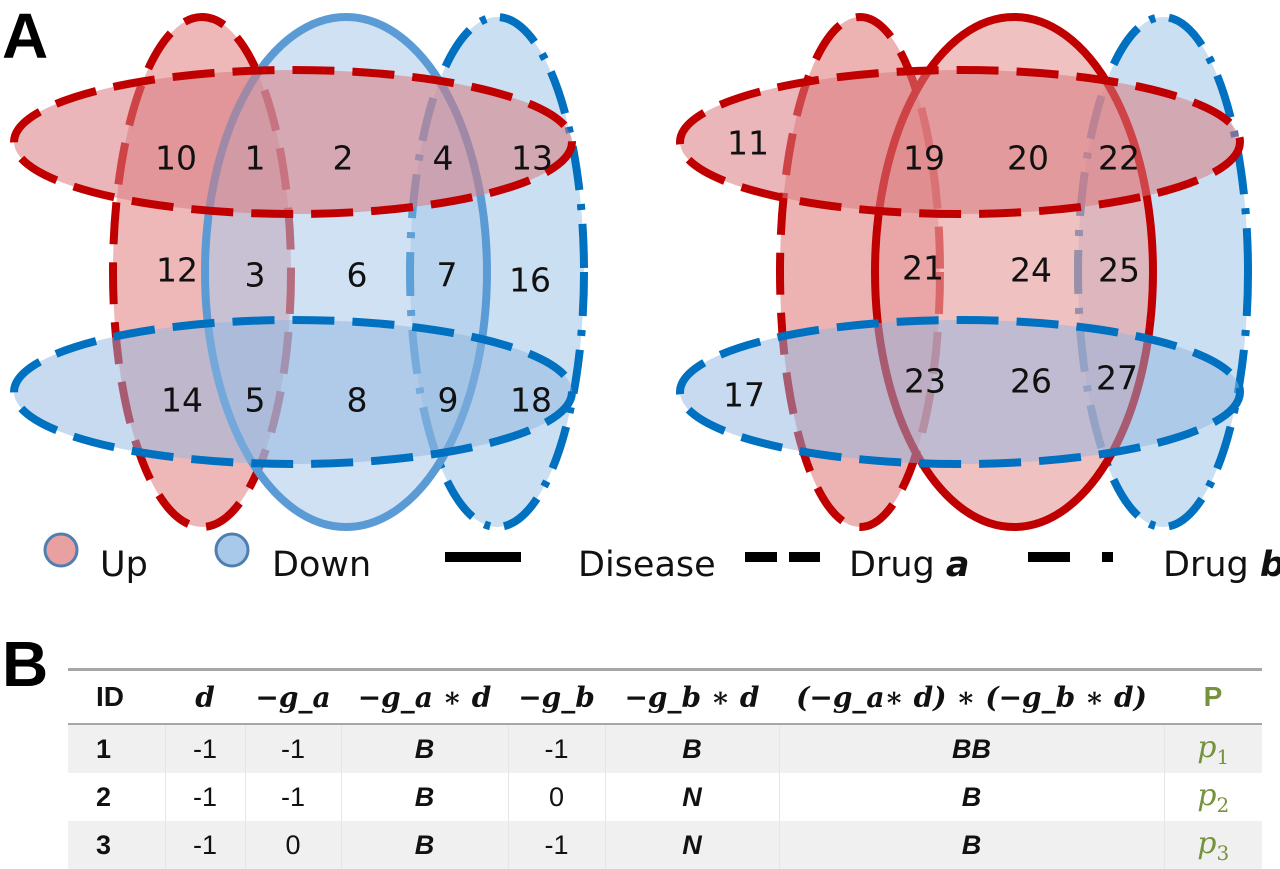  What do you see at coordinates (448, 400) in the screenshot?
I see `region-9: 9` at bounding box center [448, 400].